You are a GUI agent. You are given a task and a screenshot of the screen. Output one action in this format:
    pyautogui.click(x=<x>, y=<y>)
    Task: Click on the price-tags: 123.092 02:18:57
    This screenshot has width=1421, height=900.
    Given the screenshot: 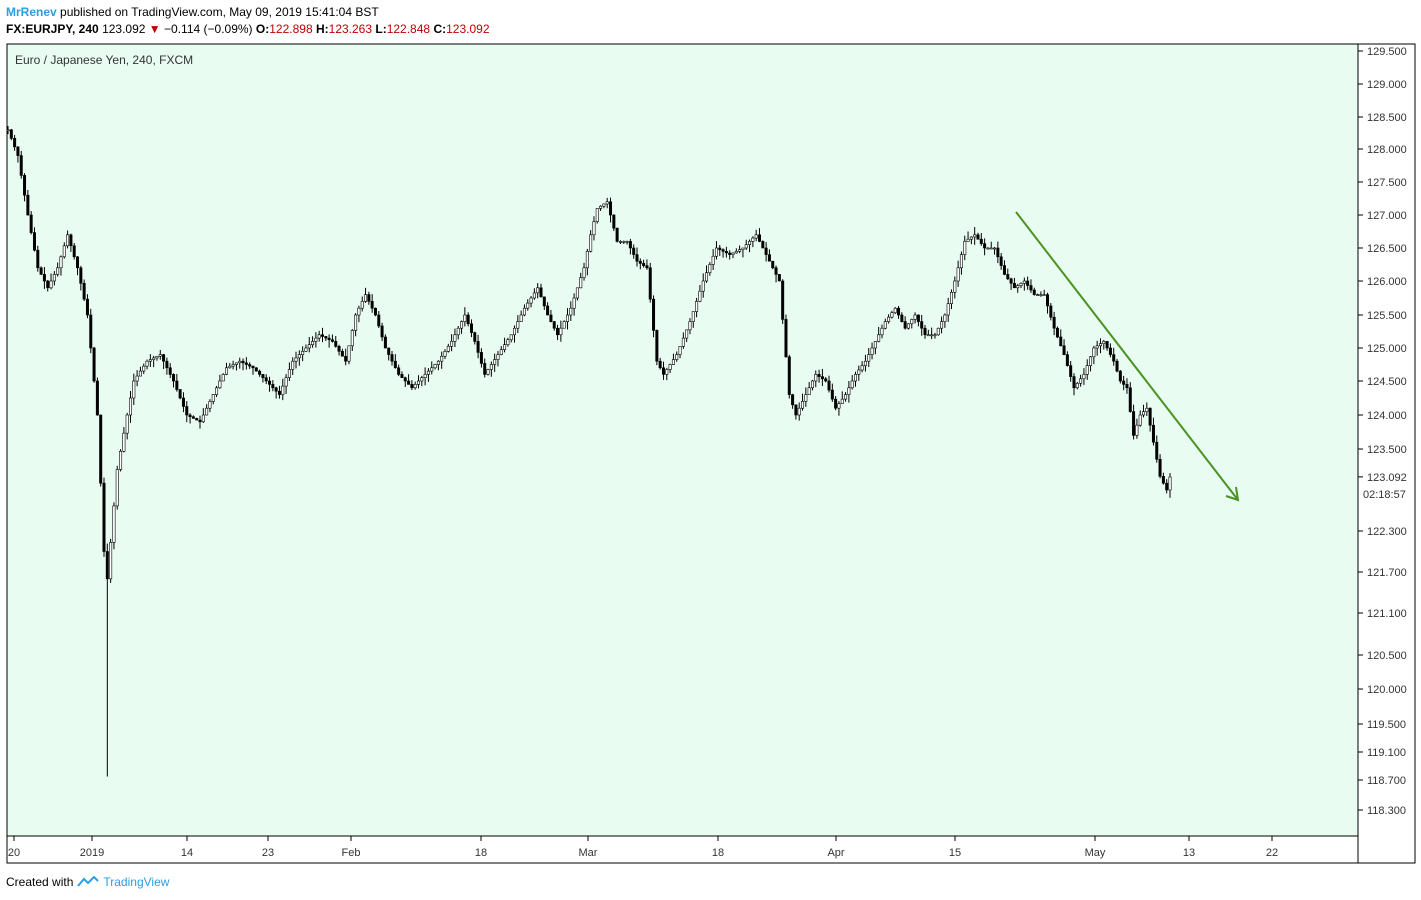 What is the action you would take?
    pyautogui.click(x=1386, y=484)
    